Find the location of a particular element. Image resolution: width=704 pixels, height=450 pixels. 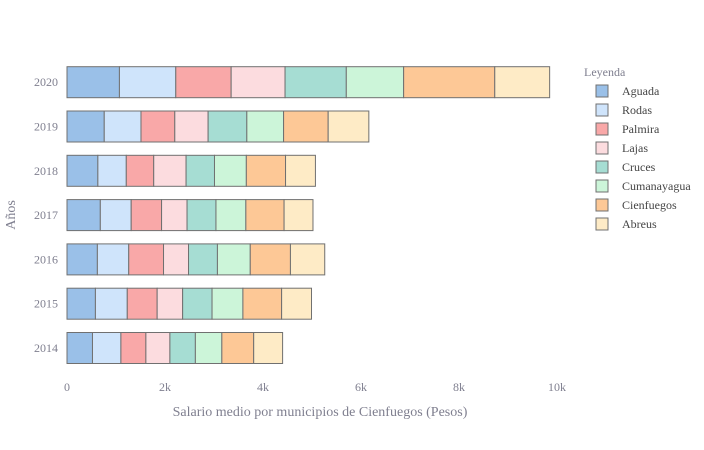

bar-2018-cienfuegos is located at coordinates (266, 170).